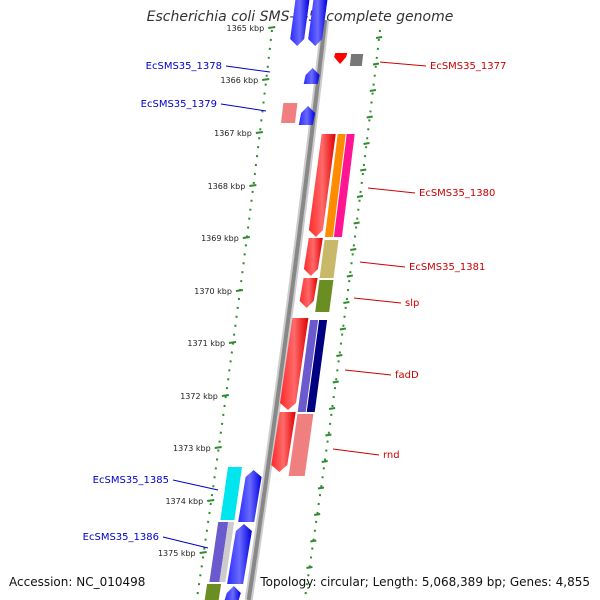 The image size is (600, 600). Describe the element at coordinates (206, 343) in the screenshot. I see `kbp-tick-label: 1371 kbp` at that location.